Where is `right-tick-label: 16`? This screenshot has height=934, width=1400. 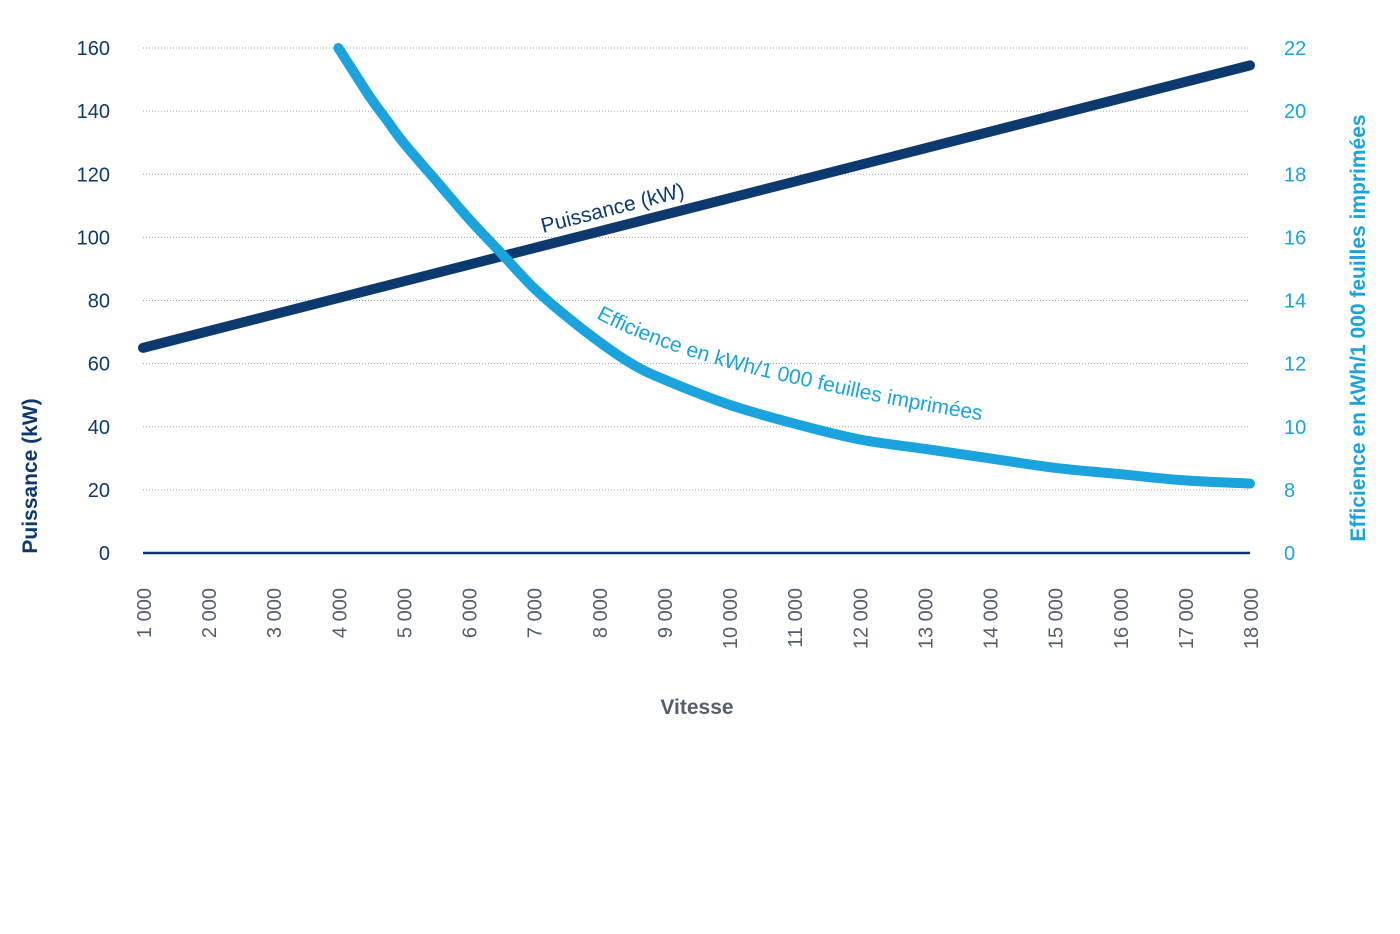
right-tick-label: 16 is located at coordinates (1295, 238).